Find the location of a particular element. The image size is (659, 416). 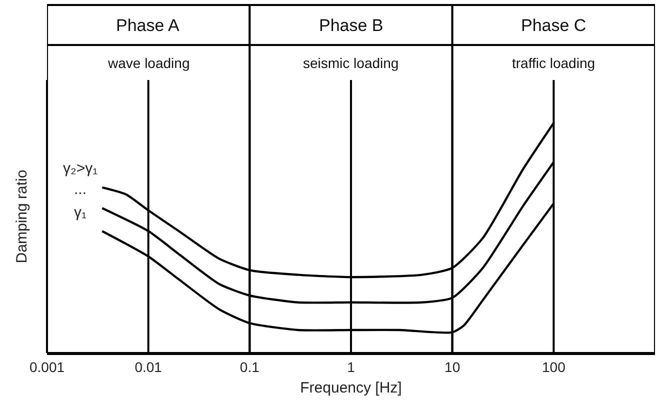

x-tick-label: 0.01 is located at coordinates (148, 366).